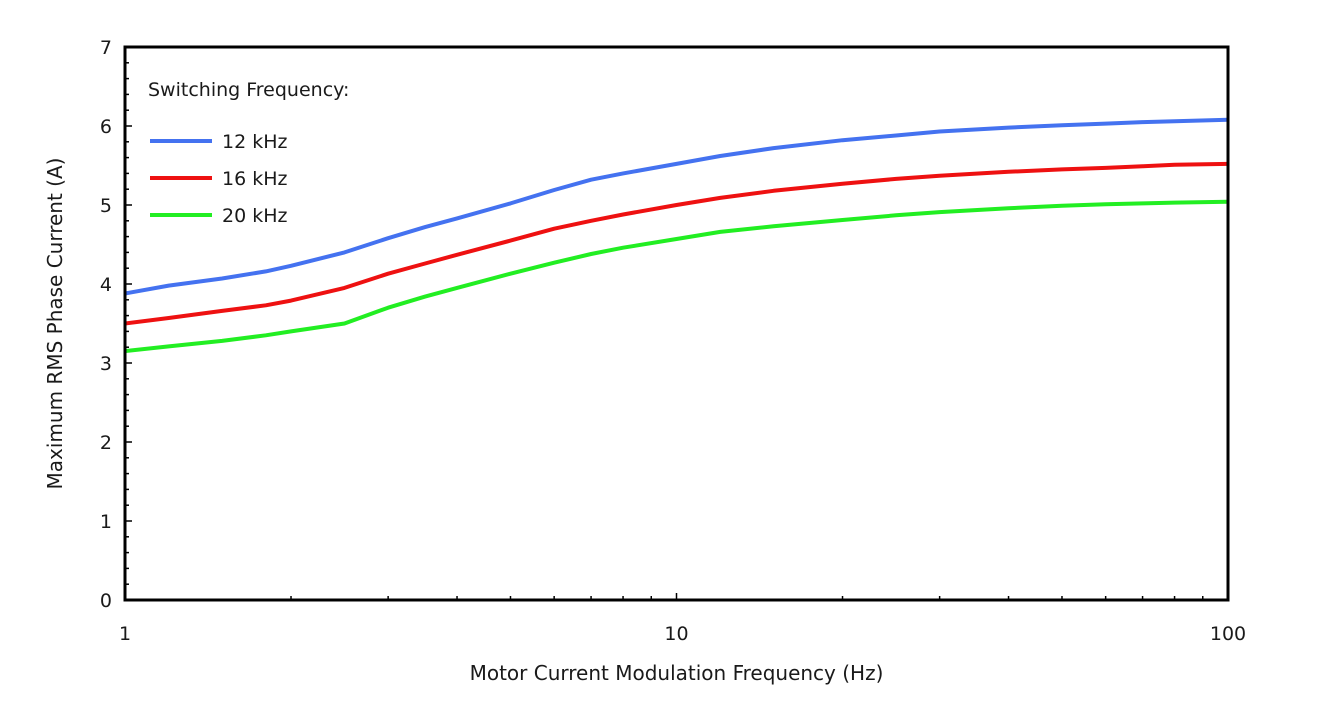 Image resolution: width=1327 pixels, height=701 pixels. What do you see at coordinates (106, 364) in the screenshot?
I see `y-tick-label: 3` at bounding box center [106, 364].